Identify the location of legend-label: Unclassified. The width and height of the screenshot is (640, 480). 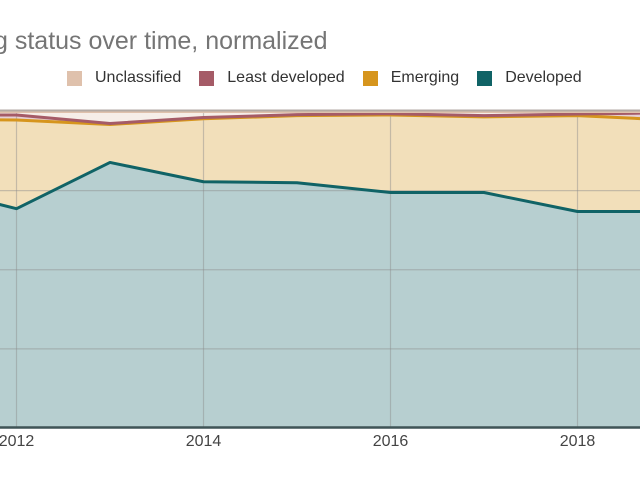
(138, 77).